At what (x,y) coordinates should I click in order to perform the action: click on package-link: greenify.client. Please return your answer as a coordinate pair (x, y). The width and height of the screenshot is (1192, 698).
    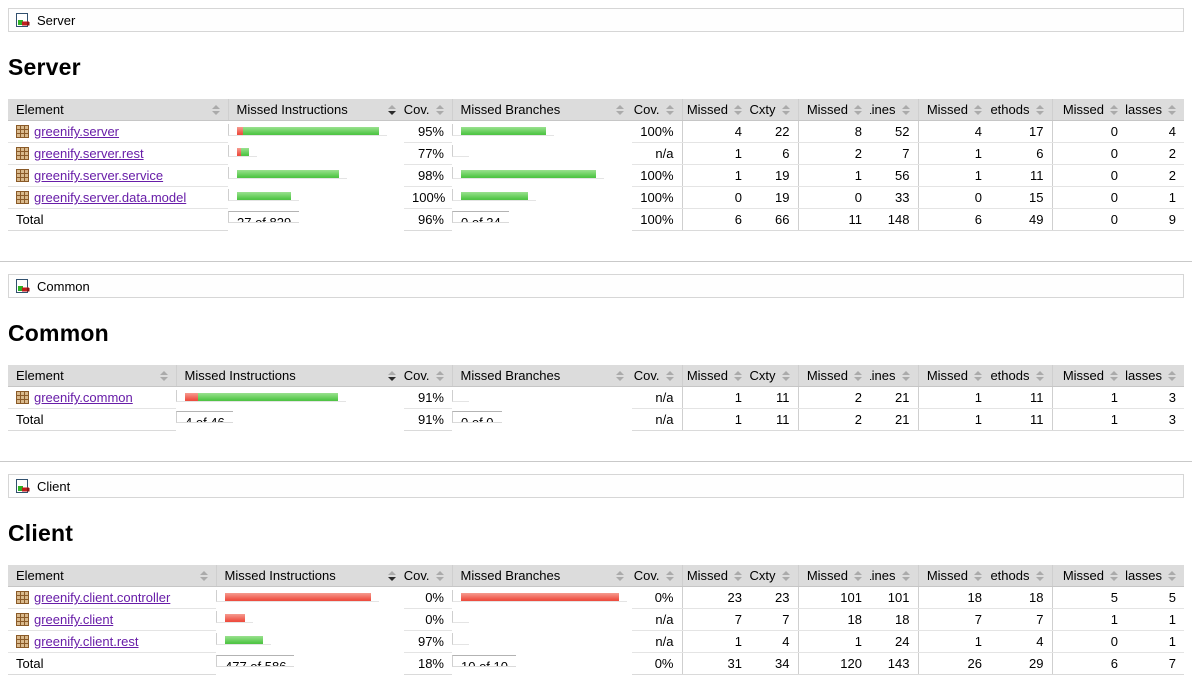
    Looking at the image, I should click on (74, 619).